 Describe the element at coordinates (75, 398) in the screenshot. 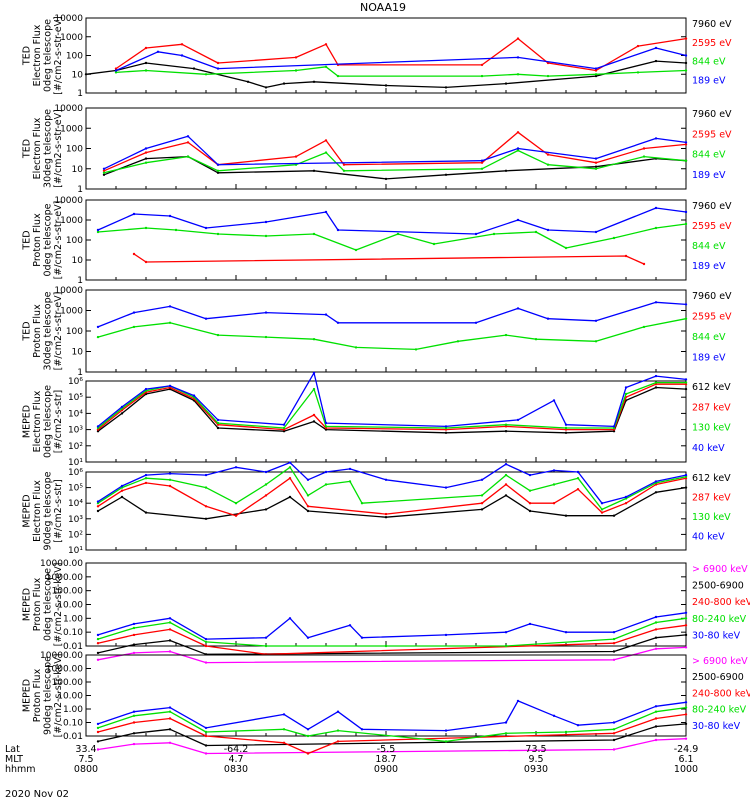

I see `y-tick-label: 10⁵` at that location.